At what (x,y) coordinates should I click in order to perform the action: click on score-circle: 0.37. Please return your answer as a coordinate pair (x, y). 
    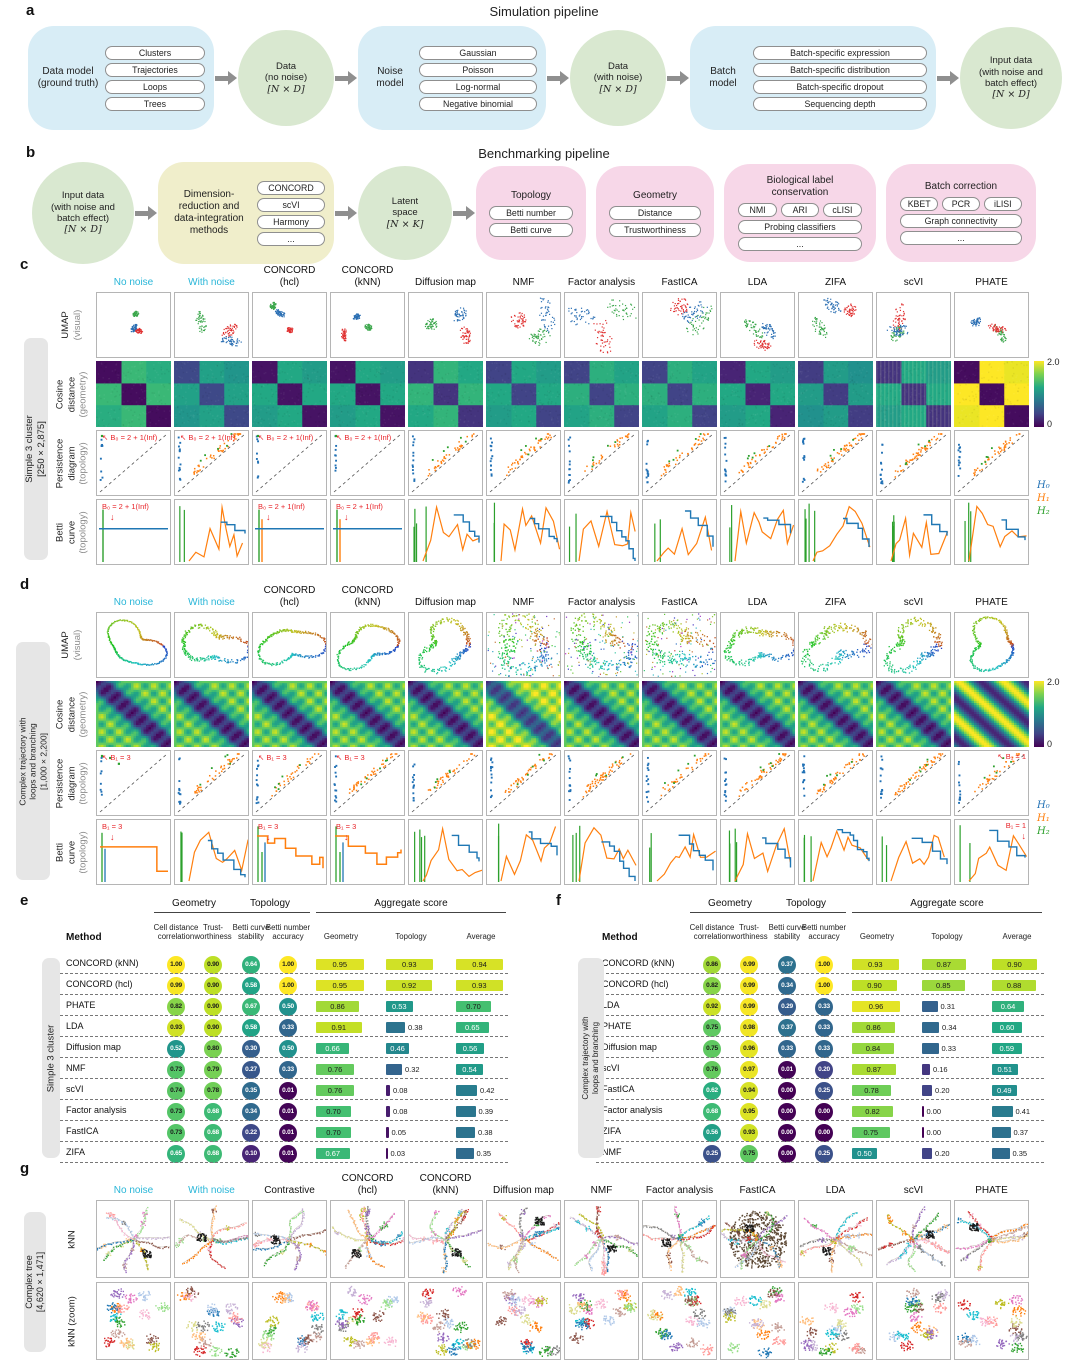
    Looking at the image, I should click on (787, 964).